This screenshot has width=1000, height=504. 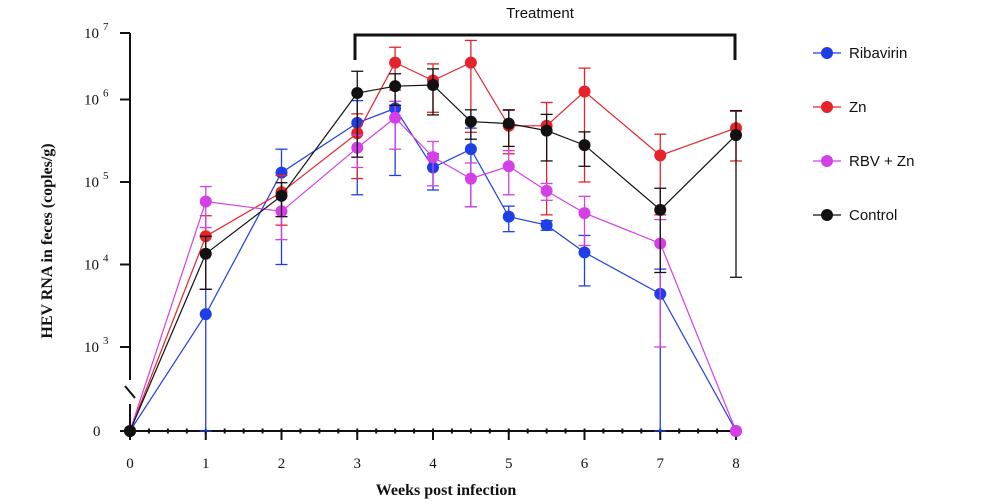 What do you see at coordinates (206, 464) in the screenshot?
I see `x-tick-label: 1` at bounding box center [206, 464].